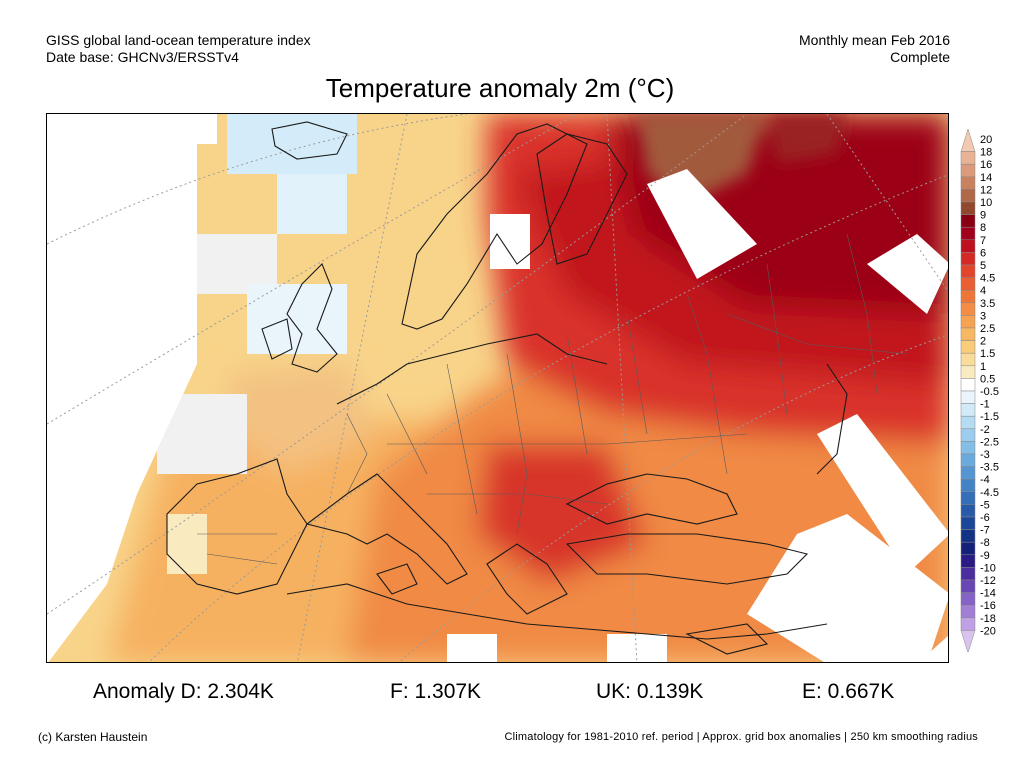  I want to click on anomaly-uk: UK: 0.139K, so click(650, 691).